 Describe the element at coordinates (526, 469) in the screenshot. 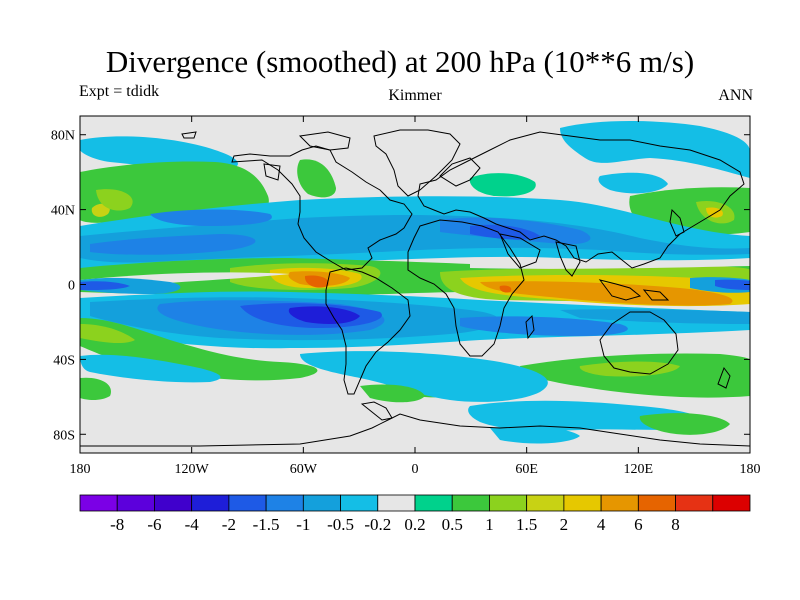

I see `lon-tick-label: 60E` at that location.